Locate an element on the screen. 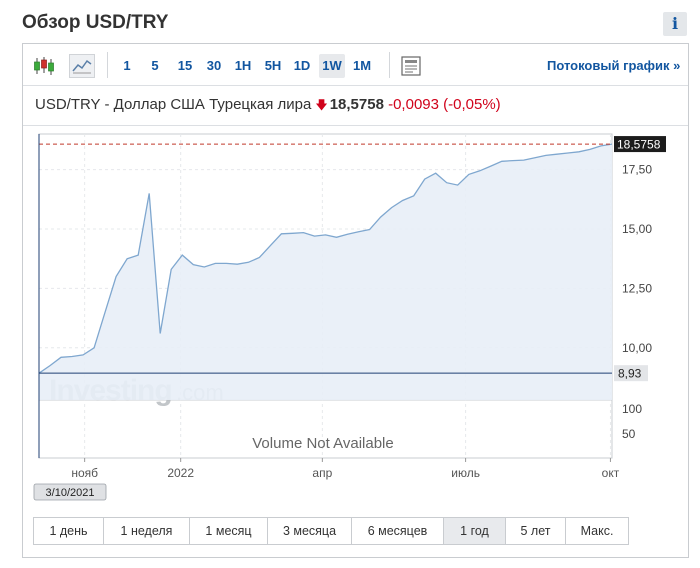  interval-5: 5 is located at coordinates (155, 65).